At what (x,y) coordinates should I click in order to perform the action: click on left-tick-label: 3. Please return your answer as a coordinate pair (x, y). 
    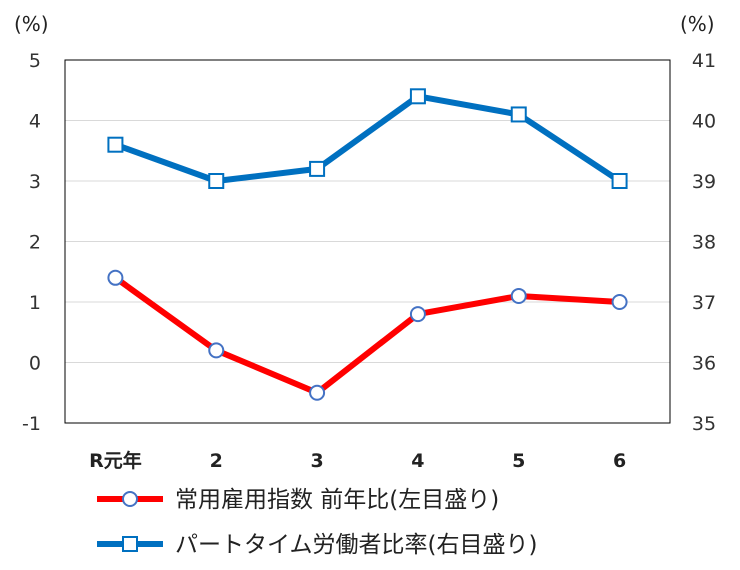
    Looking at the image, I should click on (35, 182).